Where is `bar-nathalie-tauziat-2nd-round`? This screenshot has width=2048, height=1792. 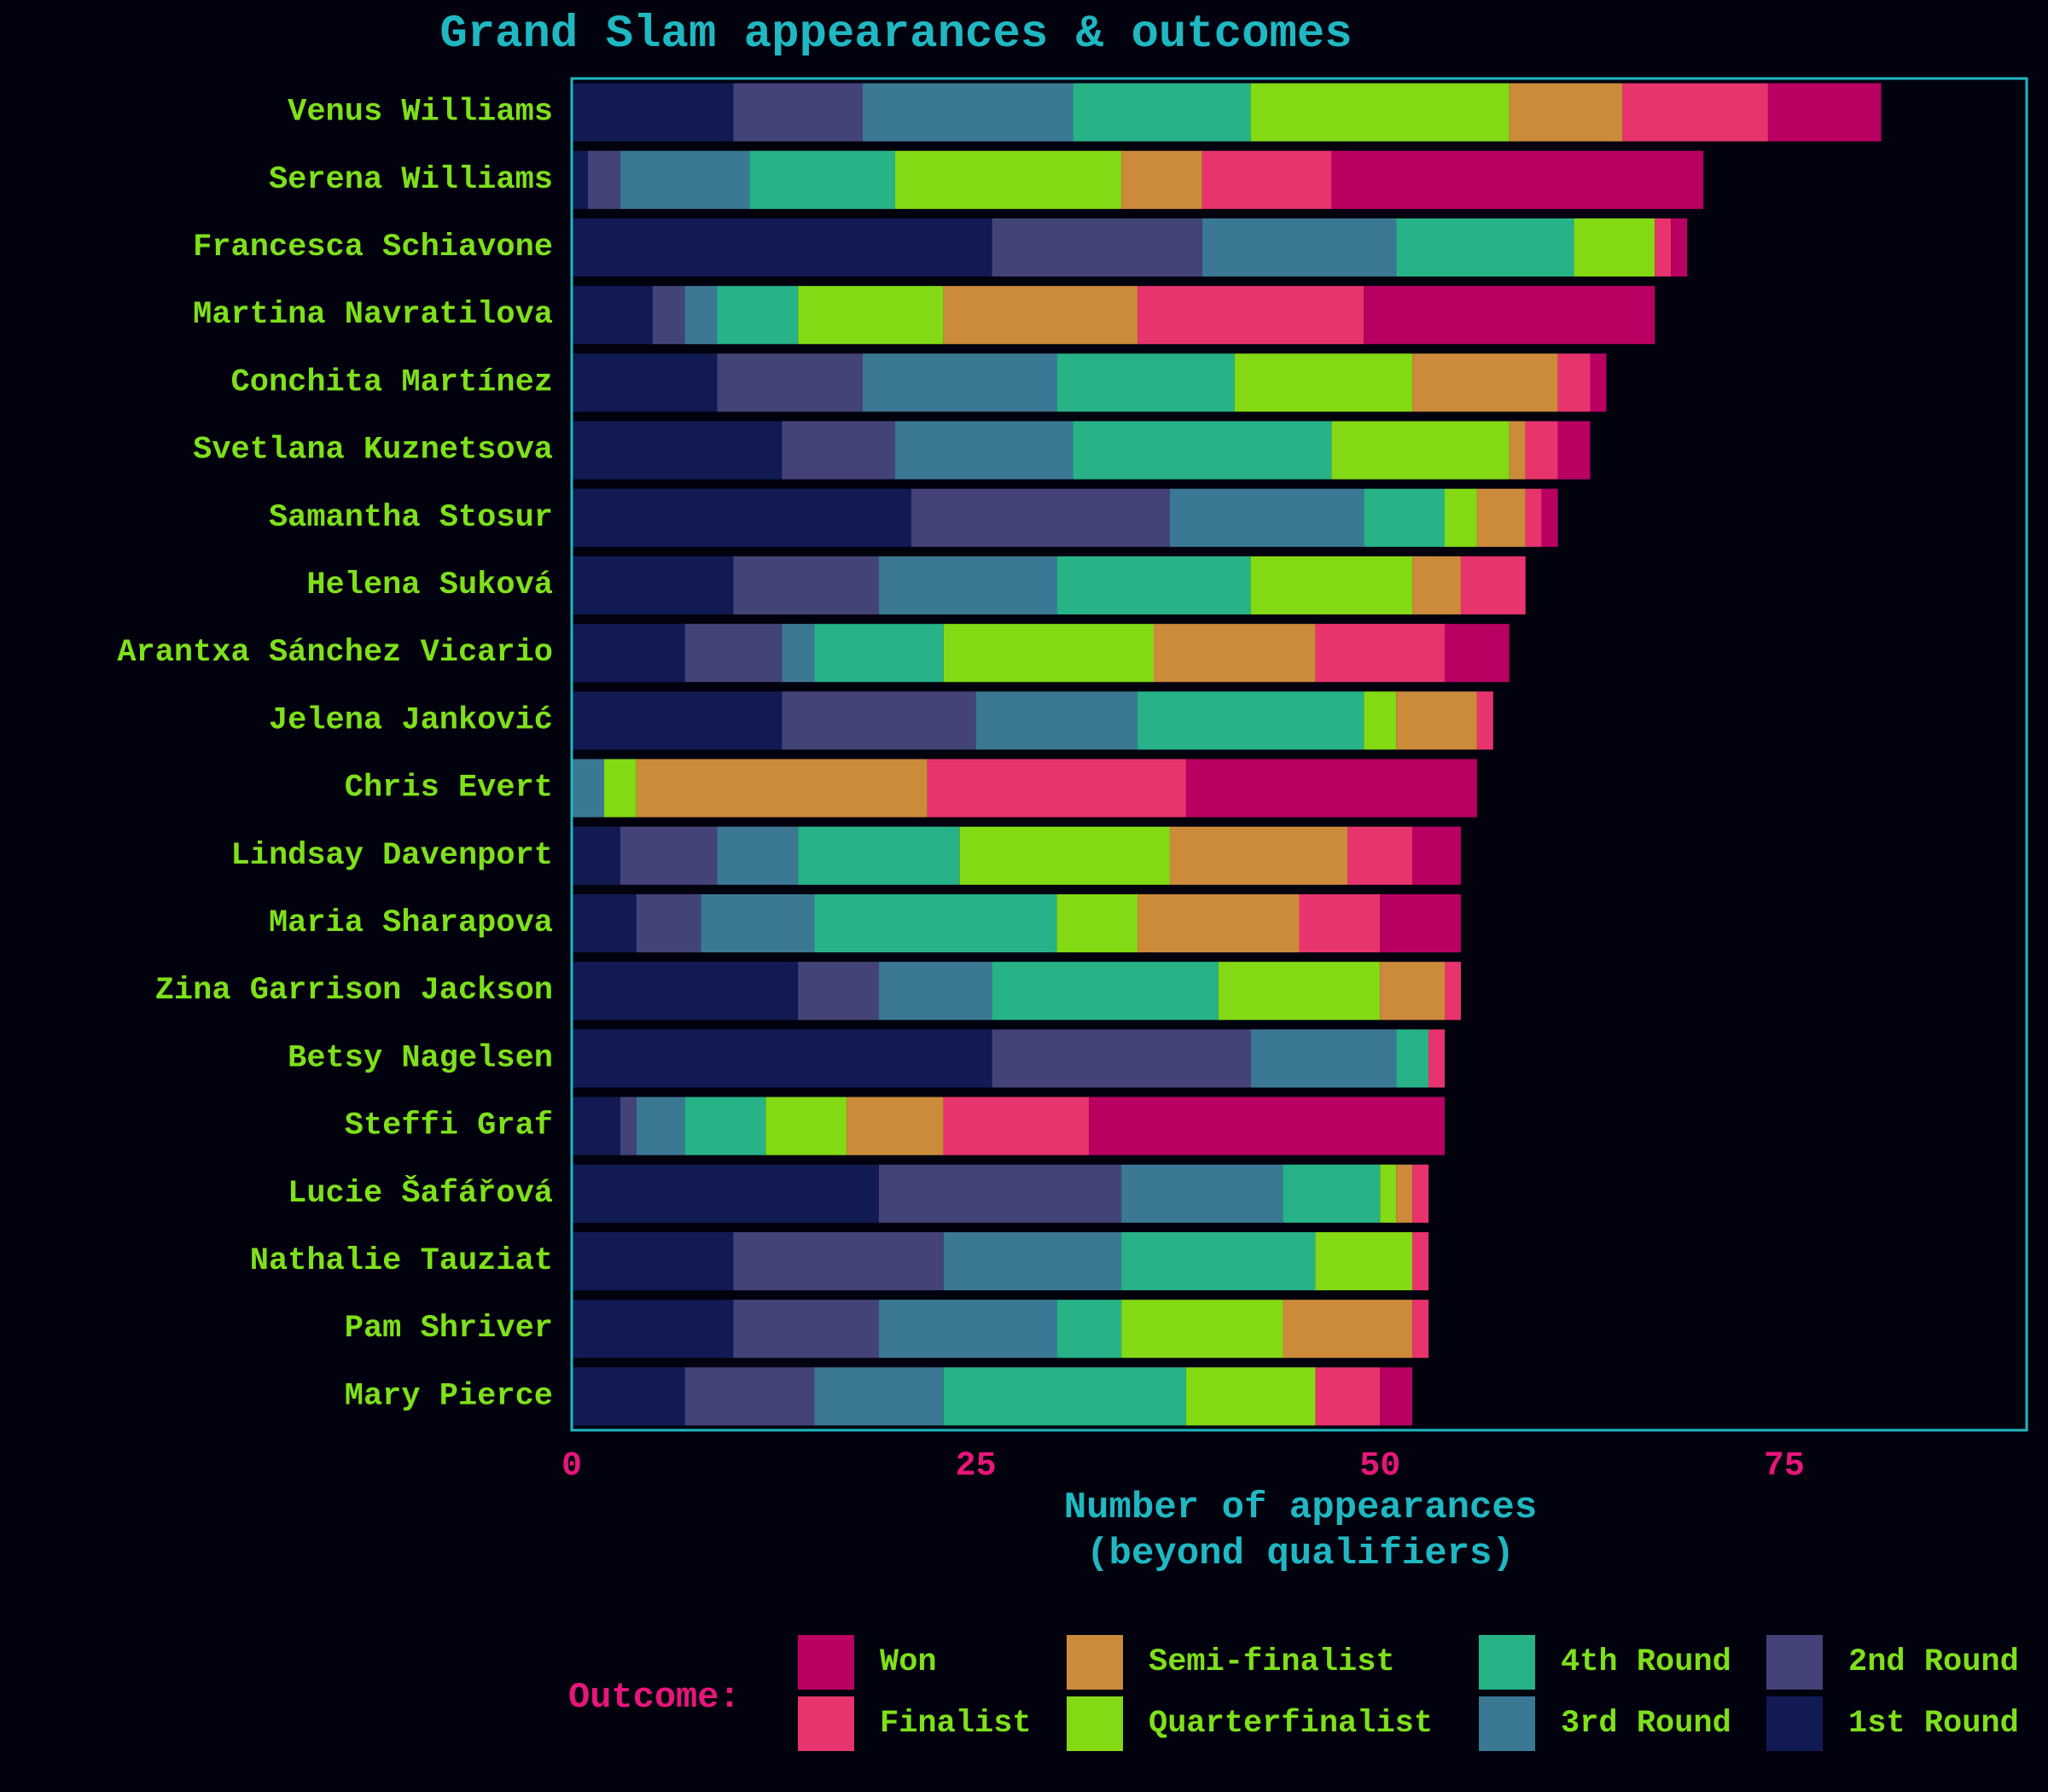 bar-nathalie-tauziat-2nd-round is located at coordinates (838, 1261).